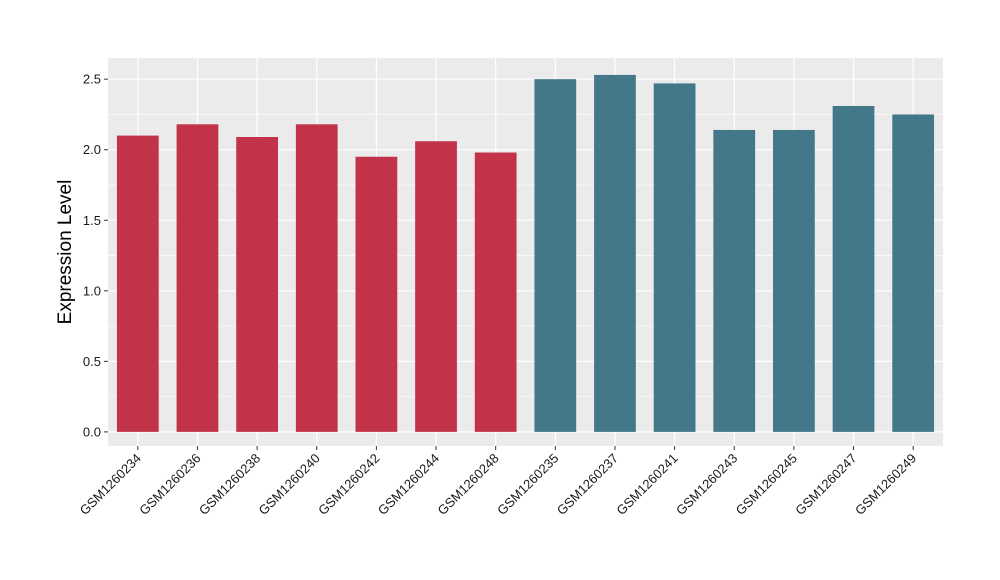  Describe the element at coordinates (408, 484) in the screenshot. I see `x-tick-label: GSM1260244` at that location.